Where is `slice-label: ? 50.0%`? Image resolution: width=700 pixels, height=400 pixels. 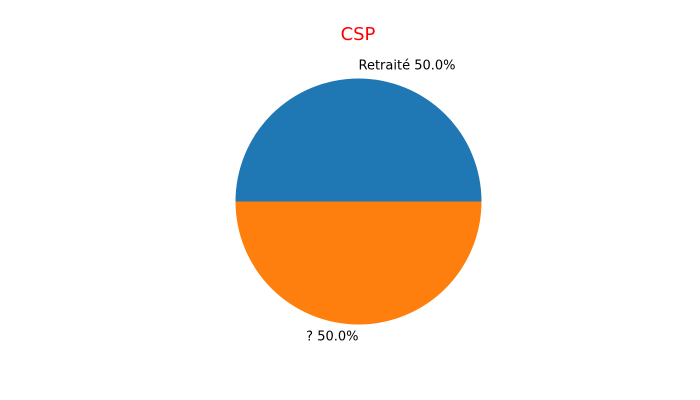
slice-label: ? 50.0% is located at coordinates (332, 336).